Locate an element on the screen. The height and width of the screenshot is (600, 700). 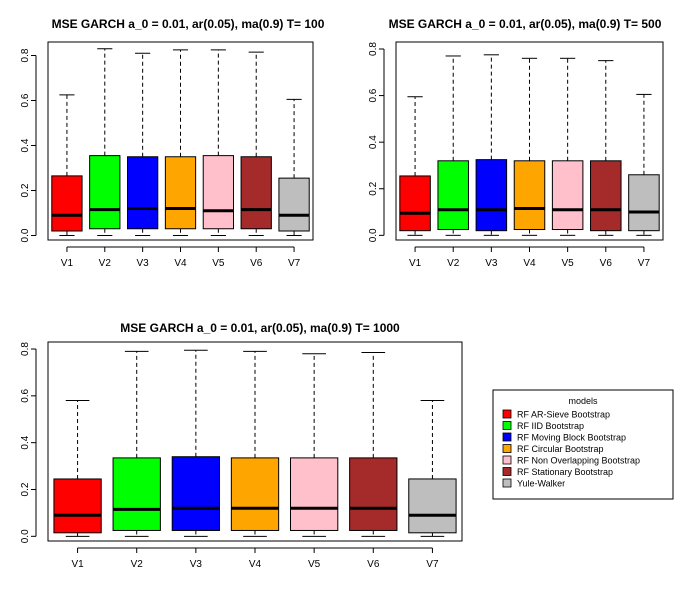
legend-title: models is located at coordinates (583, 401).